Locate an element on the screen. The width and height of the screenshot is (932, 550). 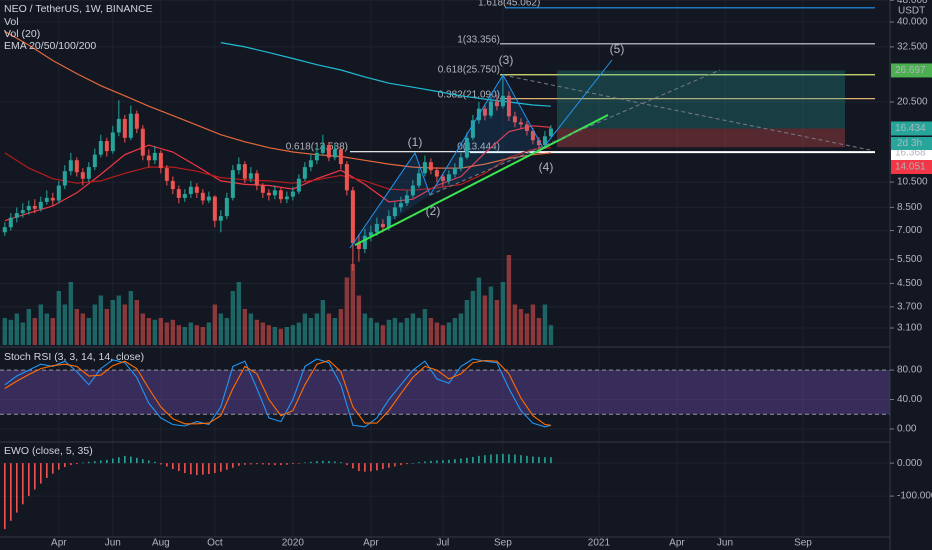
y-tick-label: 80.00 is located at coordinates (909, 370).